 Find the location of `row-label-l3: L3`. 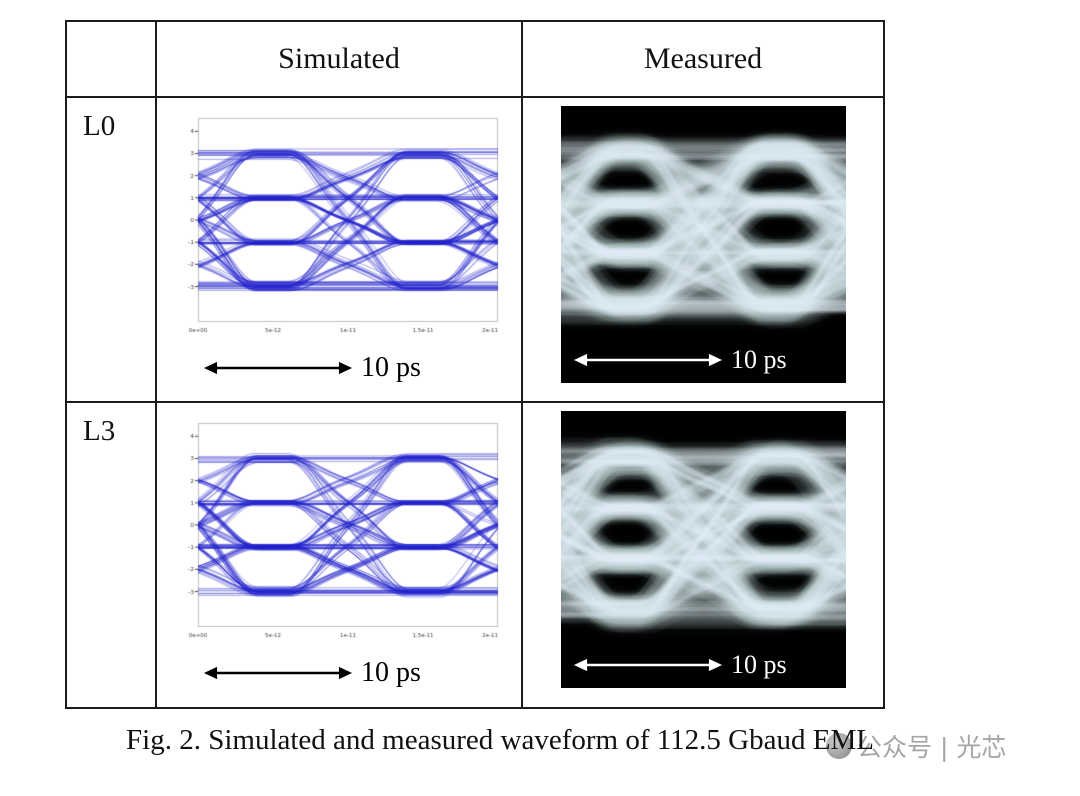

row-label-l3: L3 is located at coordinates (112, 555).